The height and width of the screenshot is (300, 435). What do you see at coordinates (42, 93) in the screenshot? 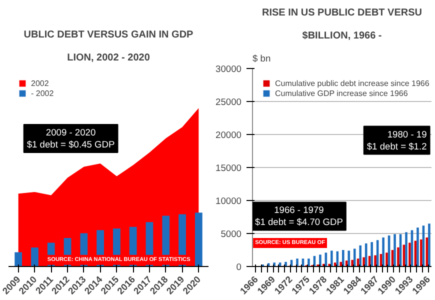
I see `legend-label: - 2002` at bounding box center [42, 93].